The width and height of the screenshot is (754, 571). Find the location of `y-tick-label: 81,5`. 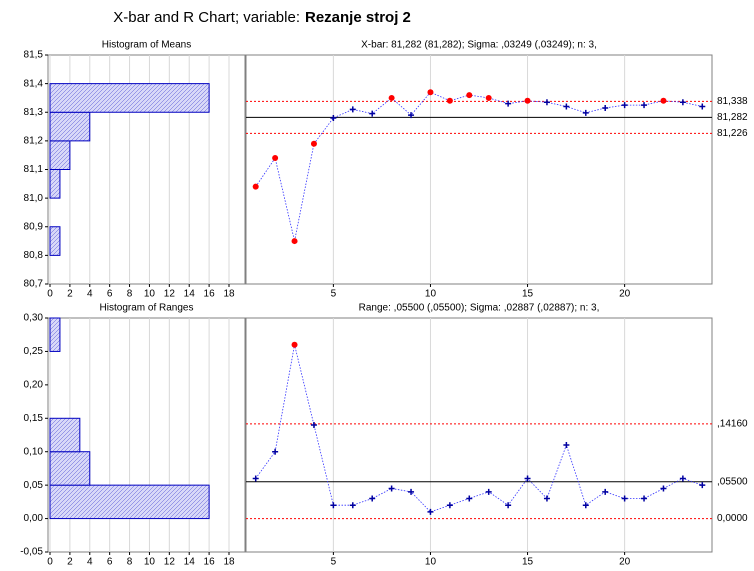

y-tick-label: 81,5 is located at coordinates (34, 55).